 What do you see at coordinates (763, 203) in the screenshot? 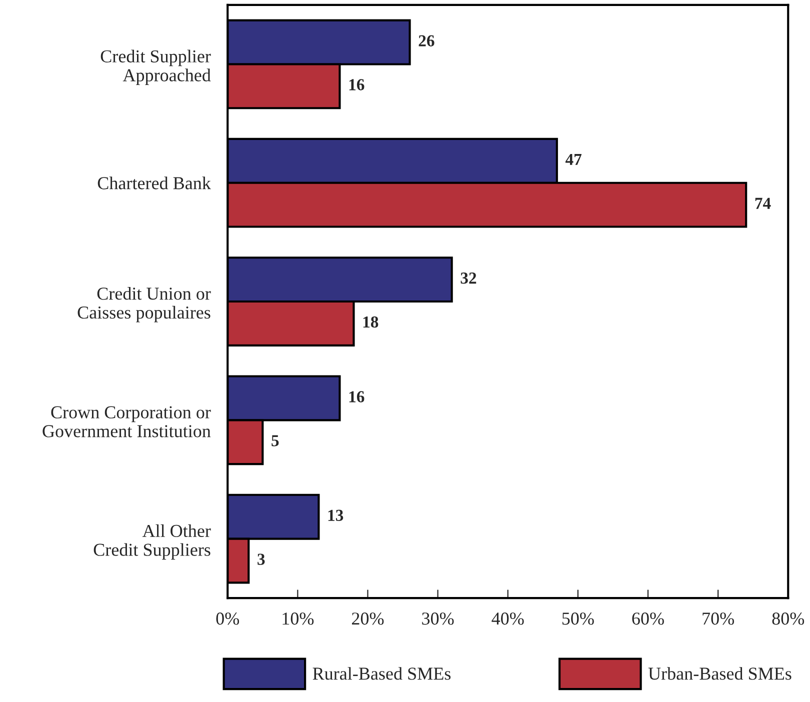
I see `data-label: 74` at bounding box center [763, 203].